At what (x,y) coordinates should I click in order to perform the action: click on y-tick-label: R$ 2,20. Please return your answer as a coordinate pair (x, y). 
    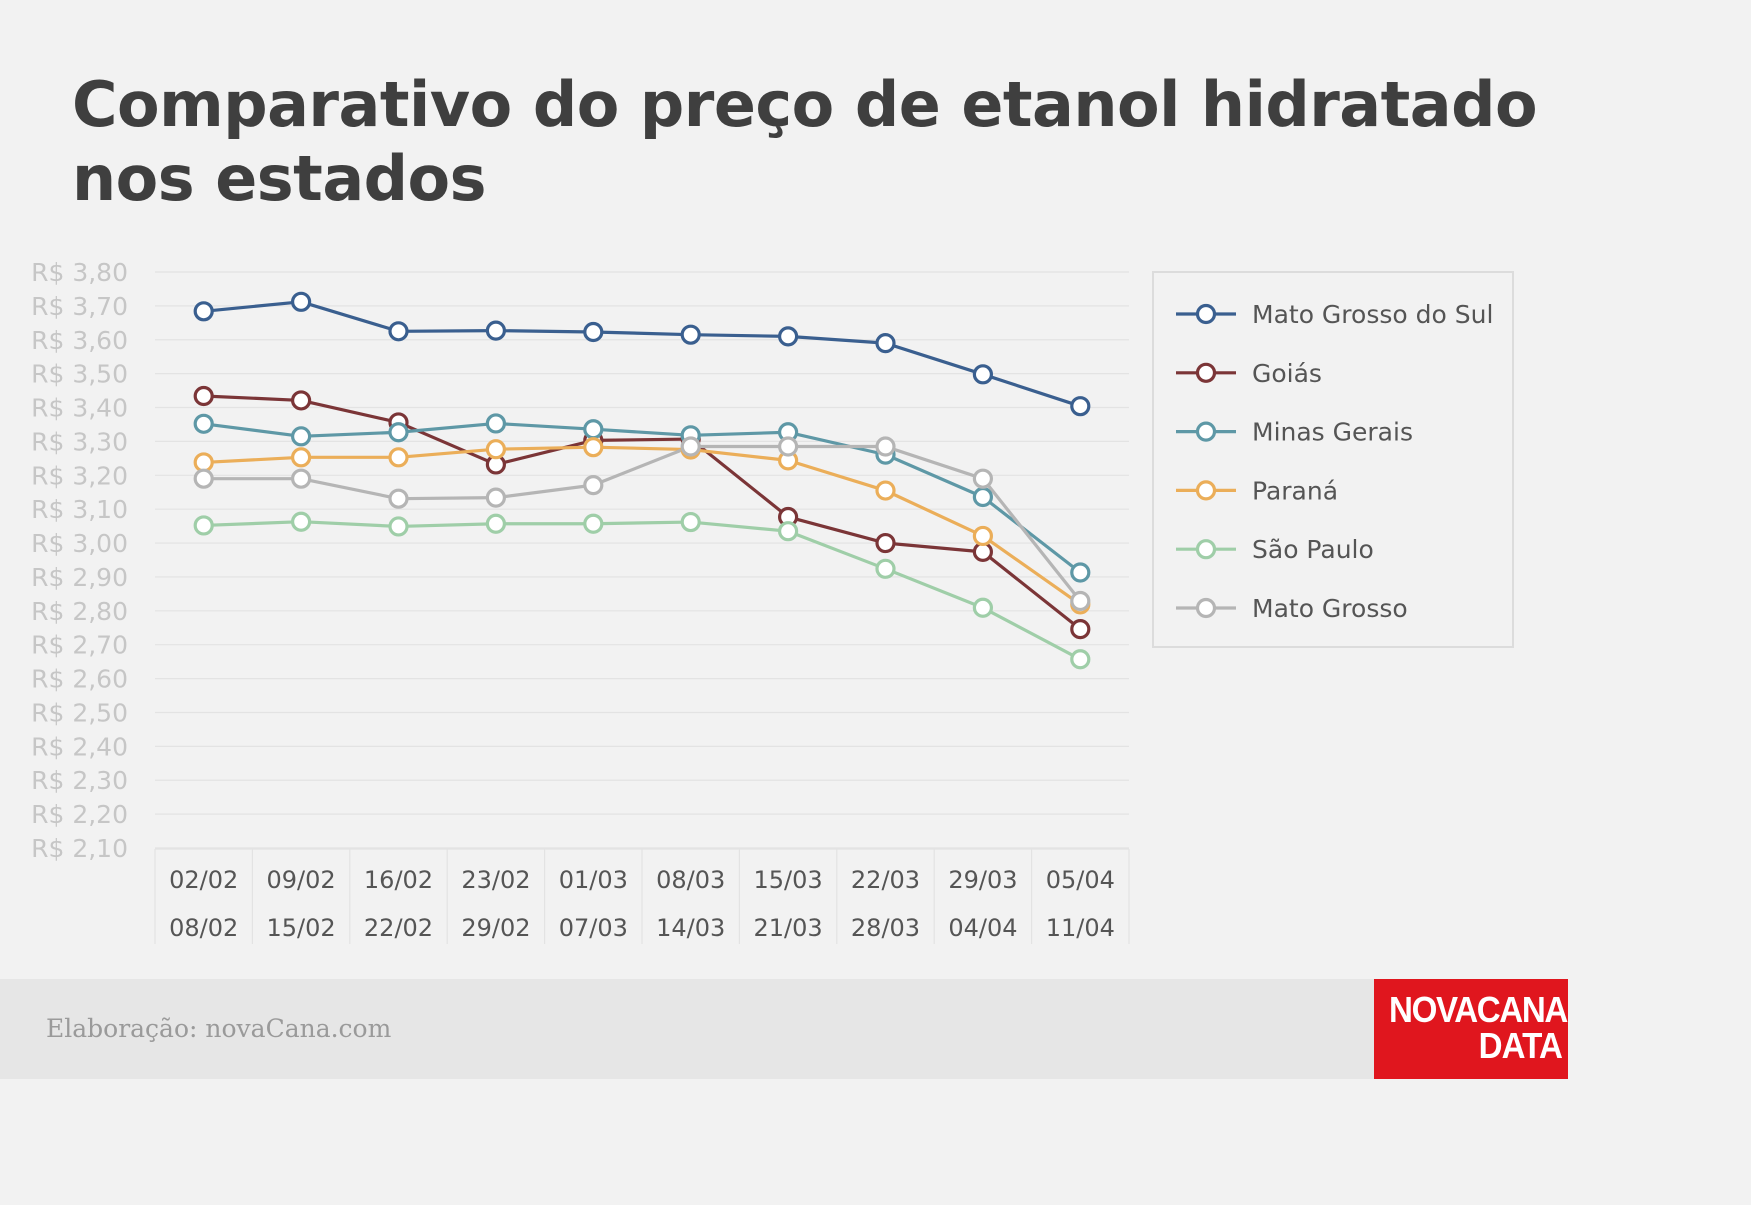
    Looking at the image, I should click on (79, 814).